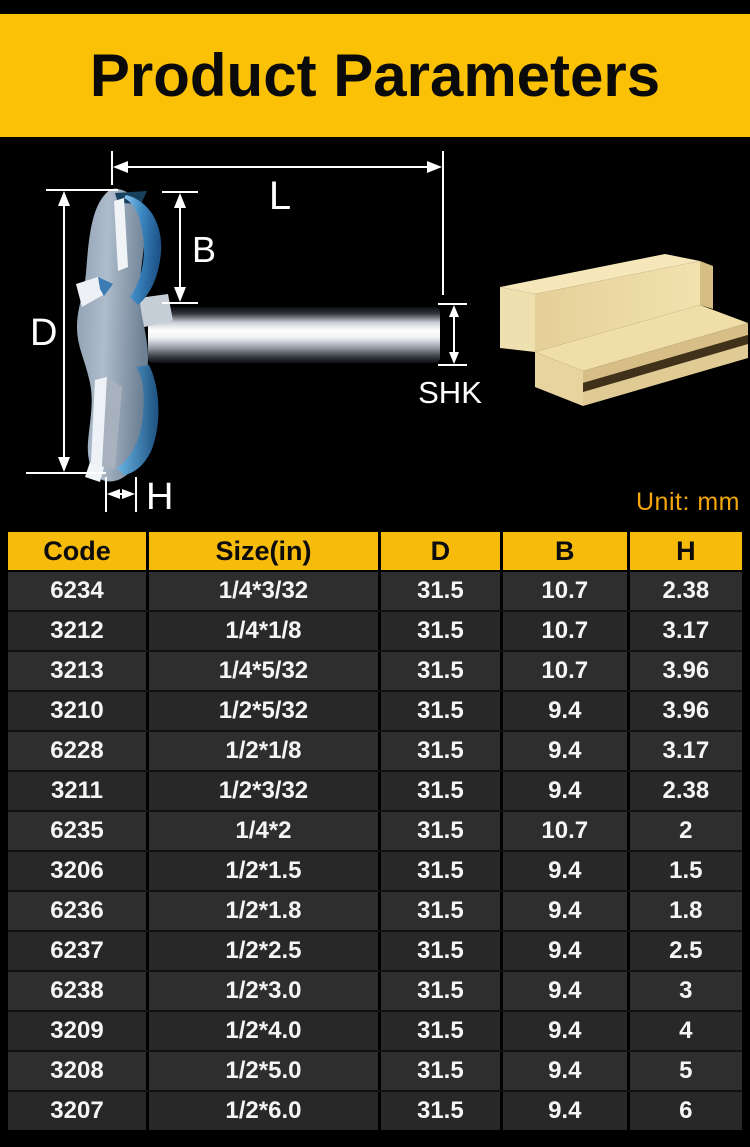  Describe the element at coordinates (159, 497) in the screenshot. I see `dimension-label-h: H` at that location.